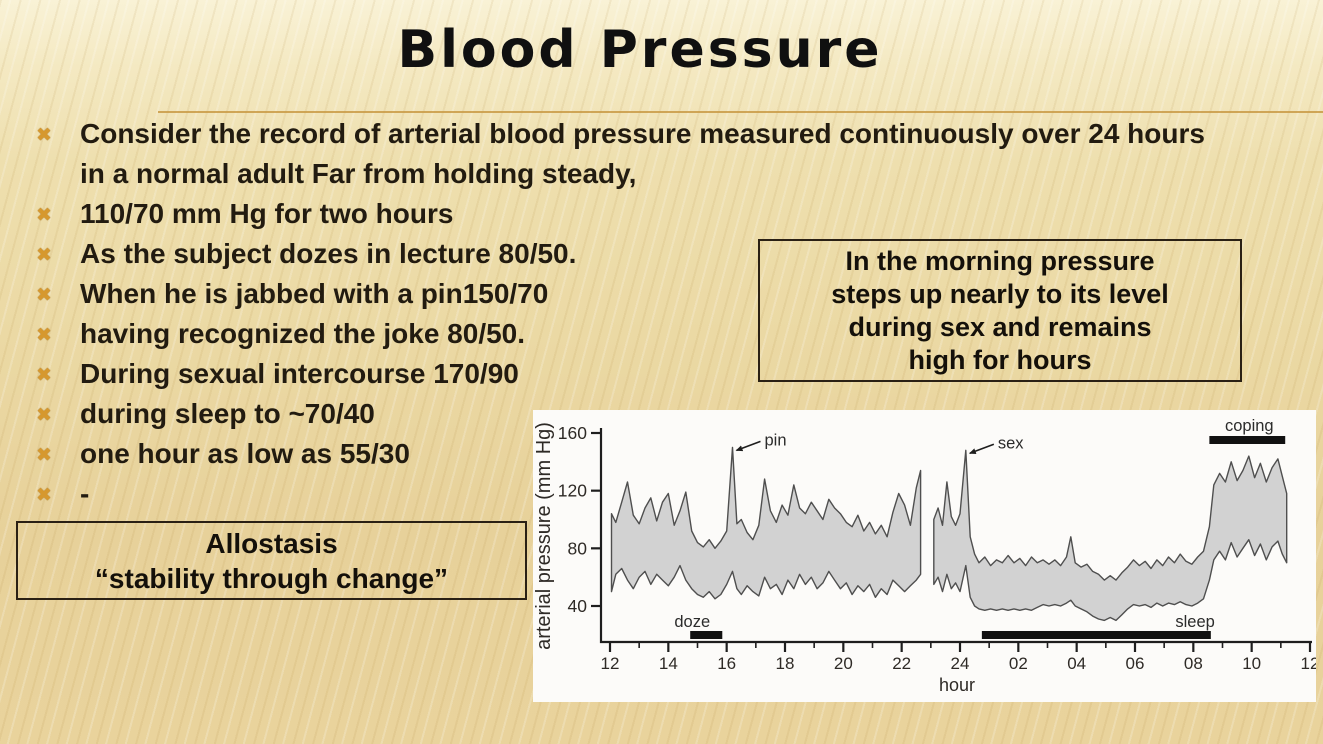 The image size is (1323, 744). I want to click on event-label-sleep: sleep, so click(1194, 622).